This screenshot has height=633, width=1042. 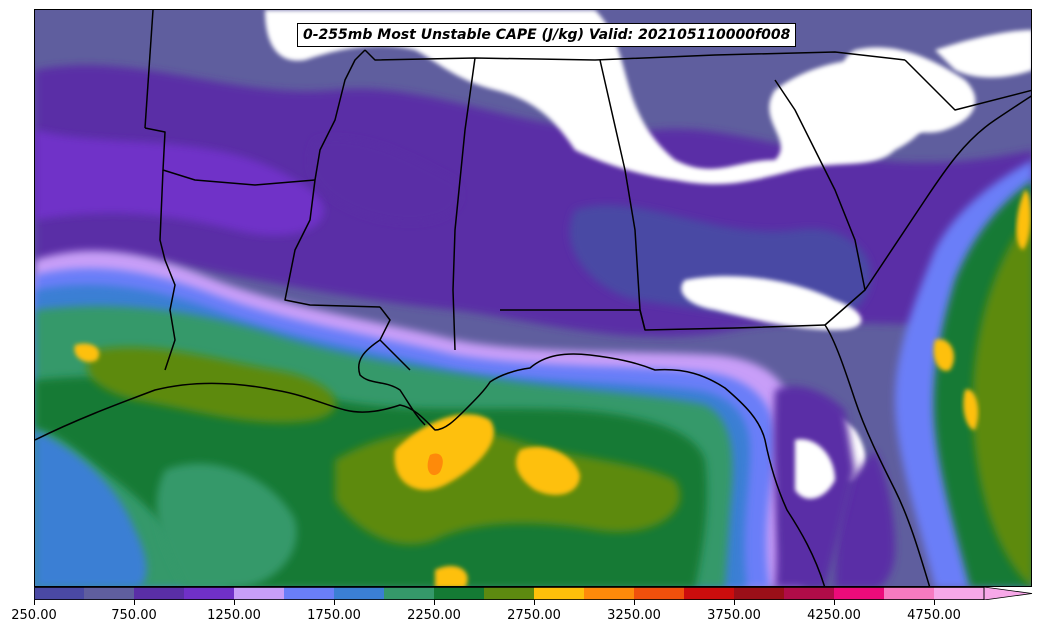 What do you see at coordinates (734, 615) in the screenshot?
I see `colorbar-tick-label: 3750.00` at bounding box center [734, 615].